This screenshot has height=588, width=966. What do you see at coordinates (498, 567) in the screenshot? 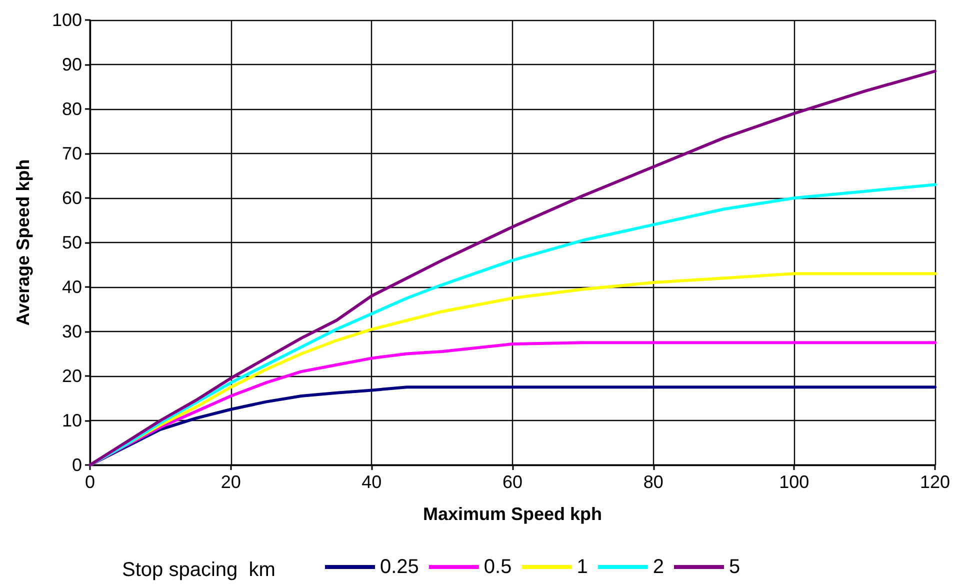
I see `legend-label: 0.5` at bounding box center [498, 567].